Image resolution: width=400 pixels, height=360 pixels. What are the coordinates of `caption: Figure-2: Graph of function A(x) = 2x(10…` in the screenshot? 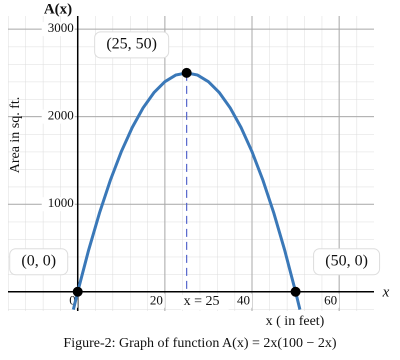 It's located at (200, 343).